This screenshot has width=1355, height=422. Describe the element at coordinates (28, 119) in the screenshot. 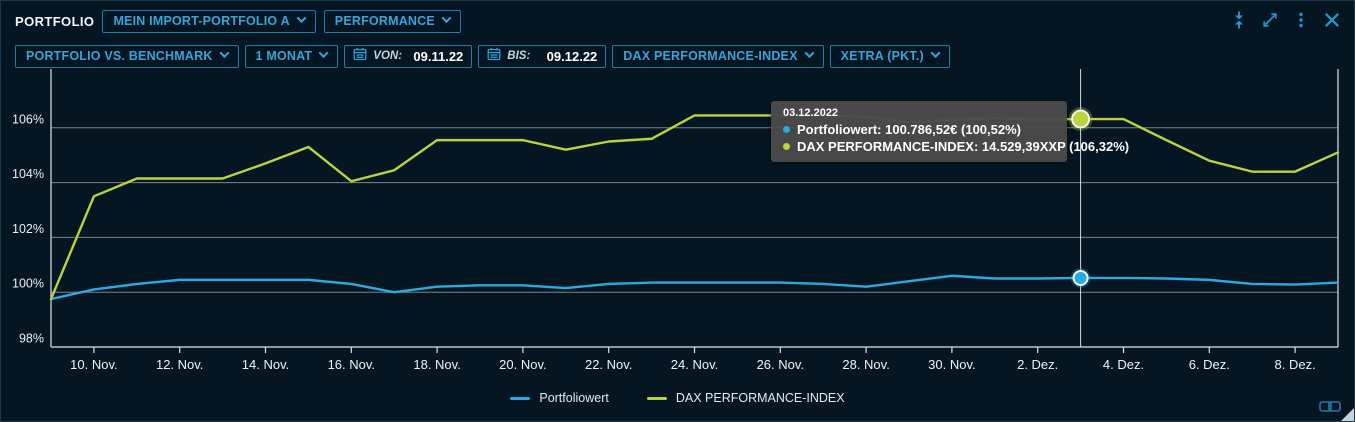

I see `y-tick-label: 106%` at that location.